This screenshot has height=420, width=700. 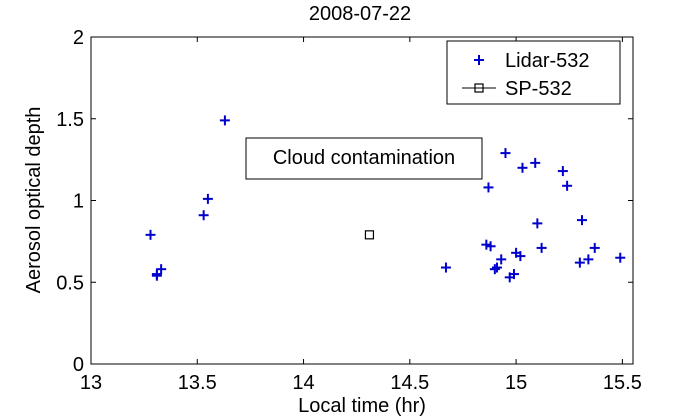 What do you see at coordinates (303, 383) in the screenshot?
I see `x-tick-label: 14` at bounding box center [303, 383].